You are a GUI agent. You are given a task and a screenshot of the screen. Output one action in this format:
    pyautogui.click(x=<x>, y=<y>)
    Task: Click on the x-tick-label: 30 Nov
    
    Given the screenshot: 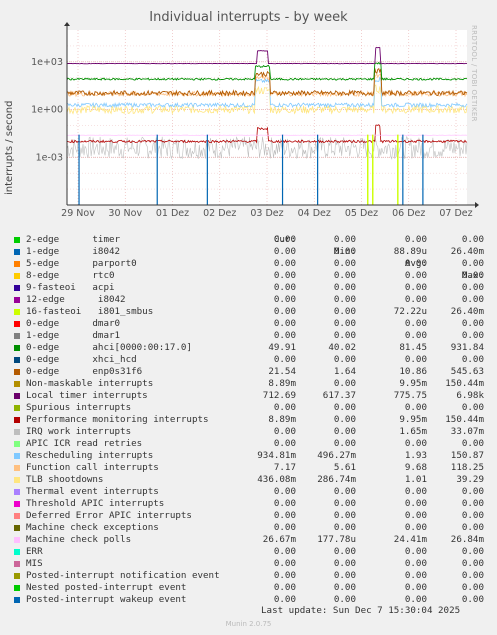 What is the action you would take?
    pyautogui.click(x=125, y=213)
    